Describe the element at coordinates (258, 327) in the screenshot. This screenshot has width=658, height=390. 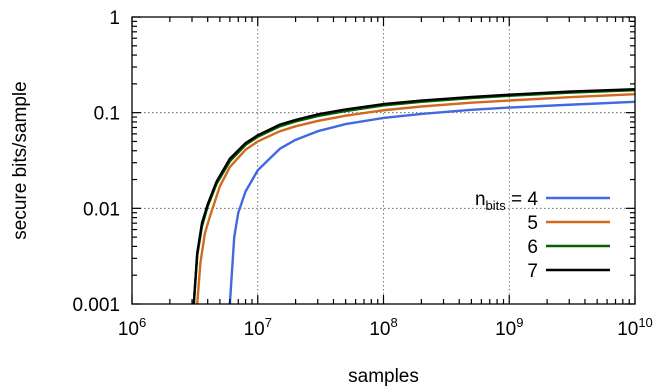
I see `x-tick-label: 10⁷` at that location.